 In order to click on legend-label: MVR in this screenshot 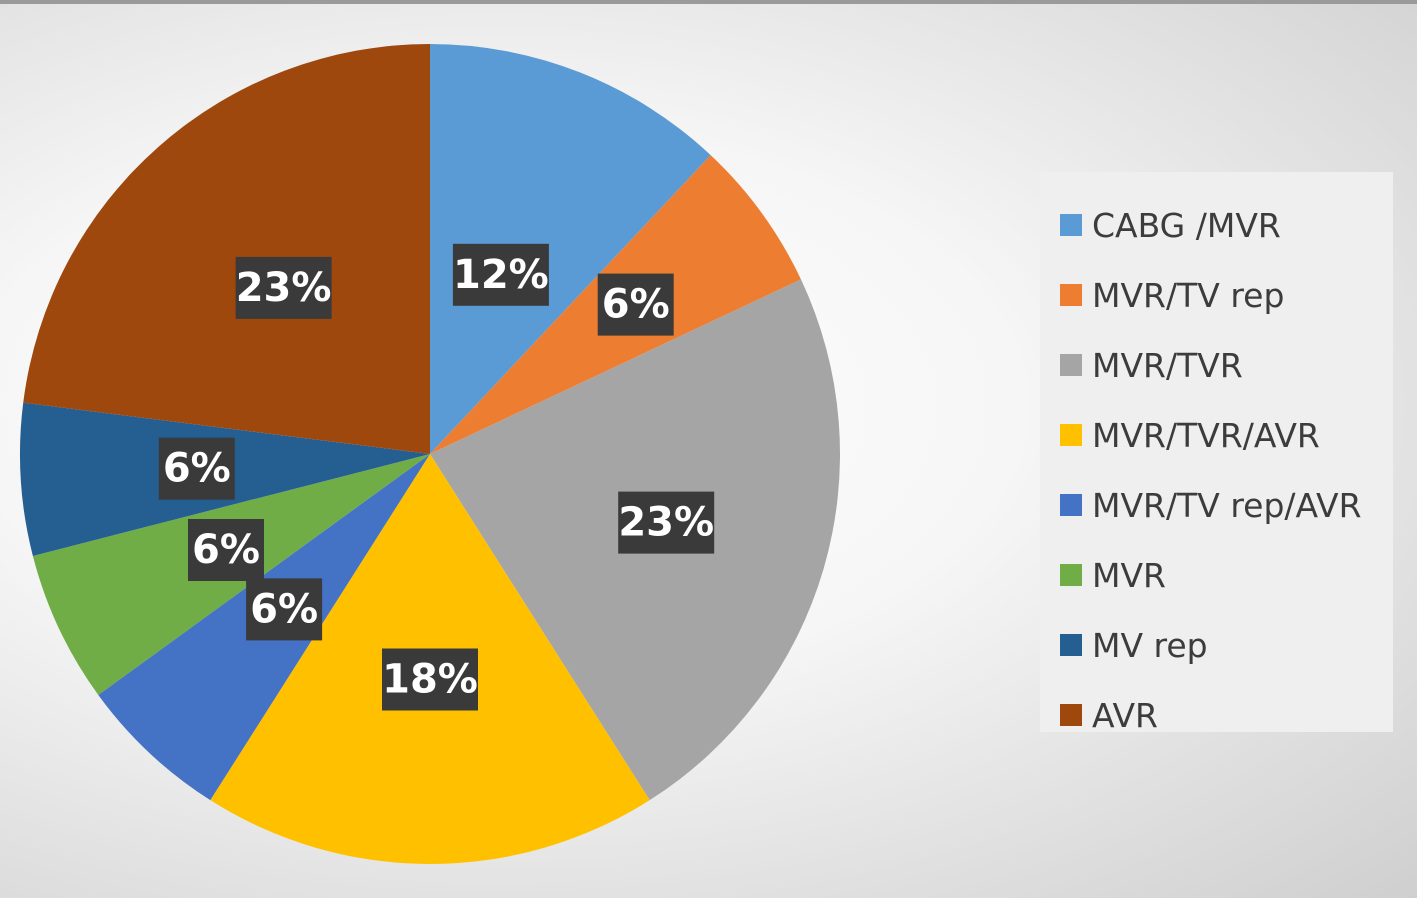, I will do `click(1129, 575)`.